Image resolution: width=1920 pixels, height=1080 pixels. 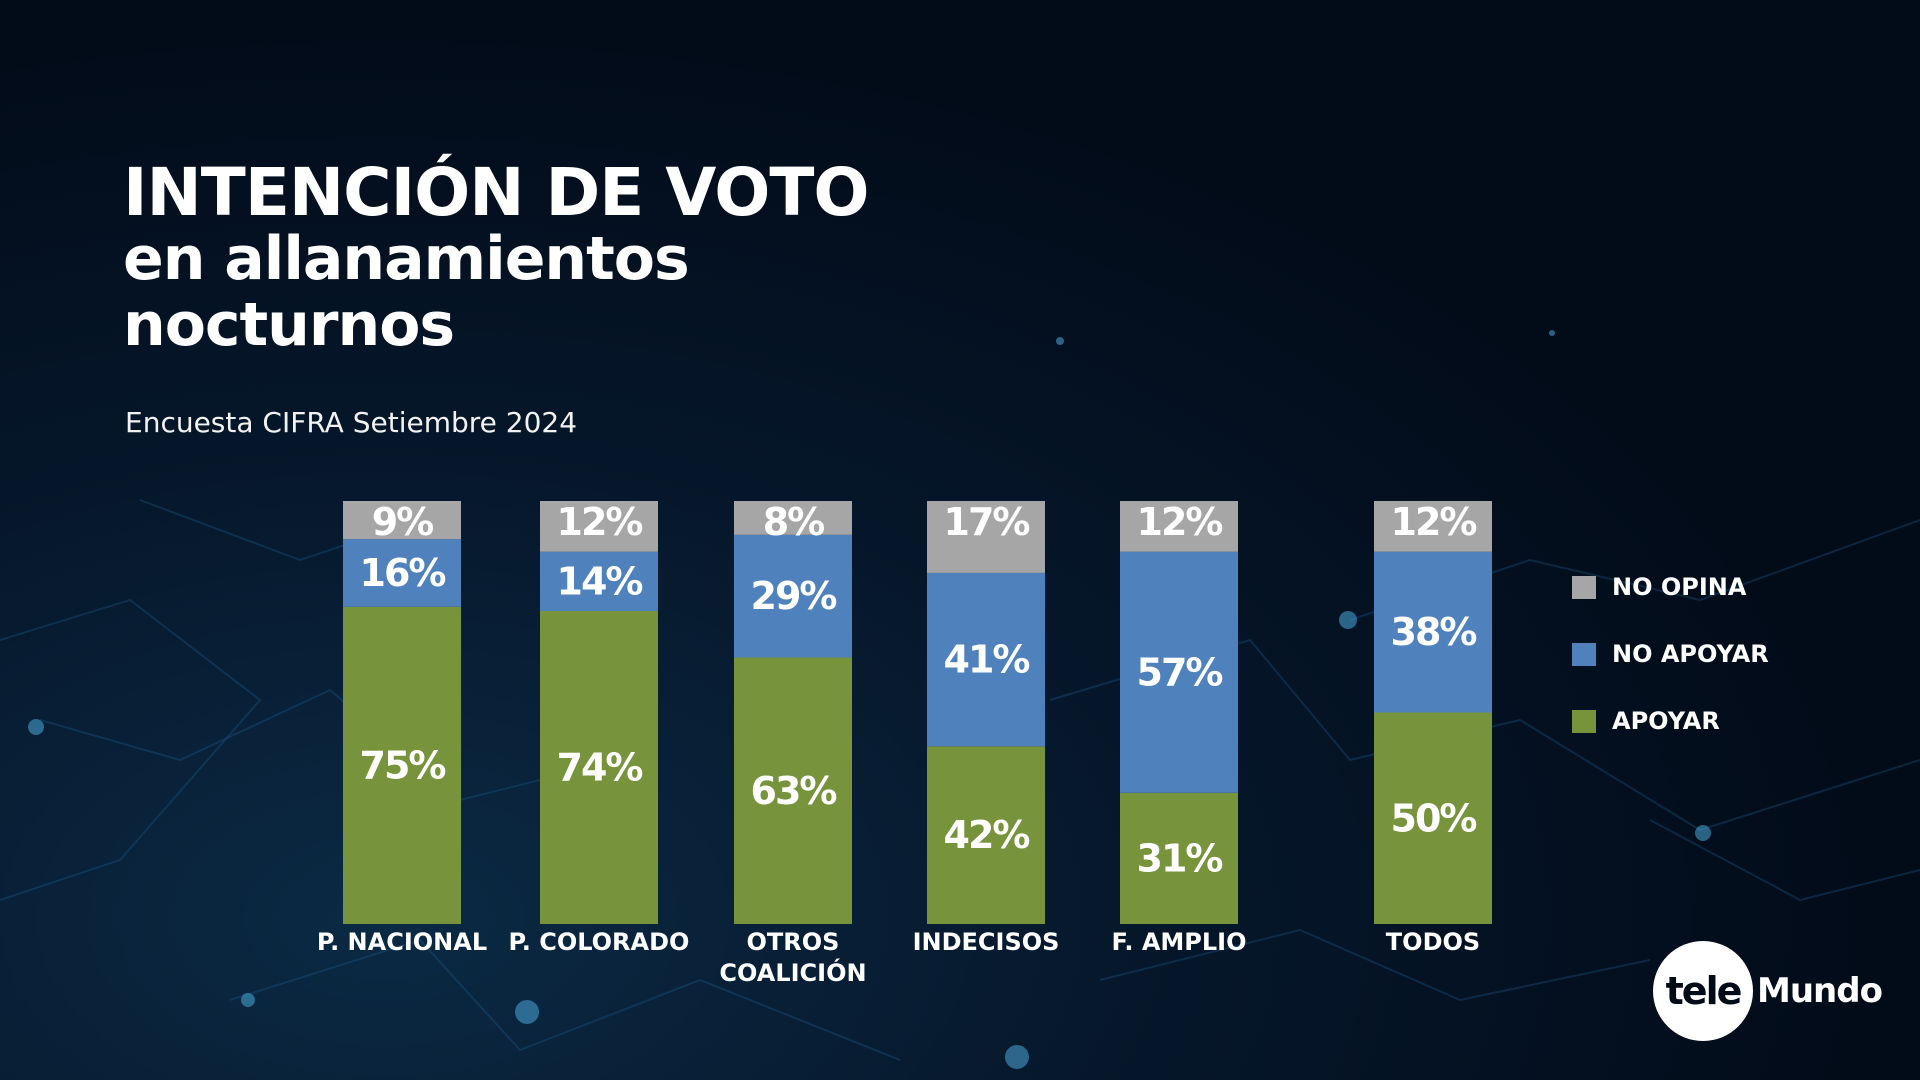 I want to click on data-label: 57%, so click(x=1180, y=672).